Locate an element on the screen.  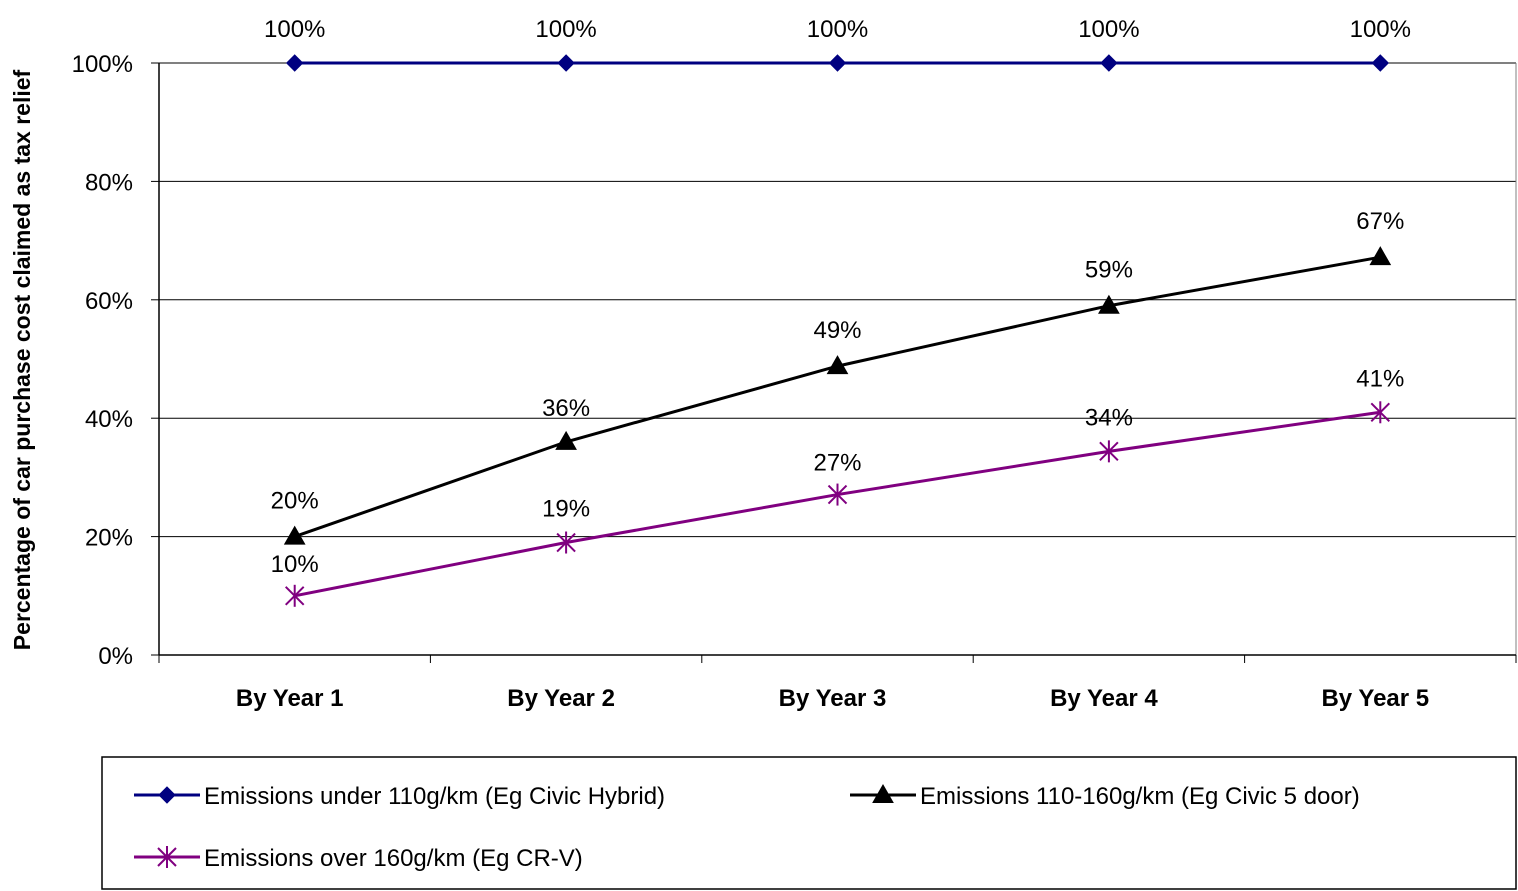
legend-box is located at coordinates (809, 823).